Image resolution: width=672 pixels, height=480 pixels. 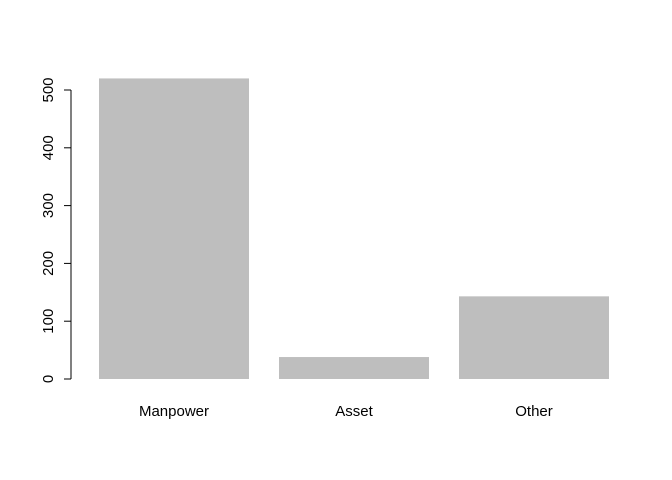 I want to click on bar-manpower, so click(x=174, y=228).